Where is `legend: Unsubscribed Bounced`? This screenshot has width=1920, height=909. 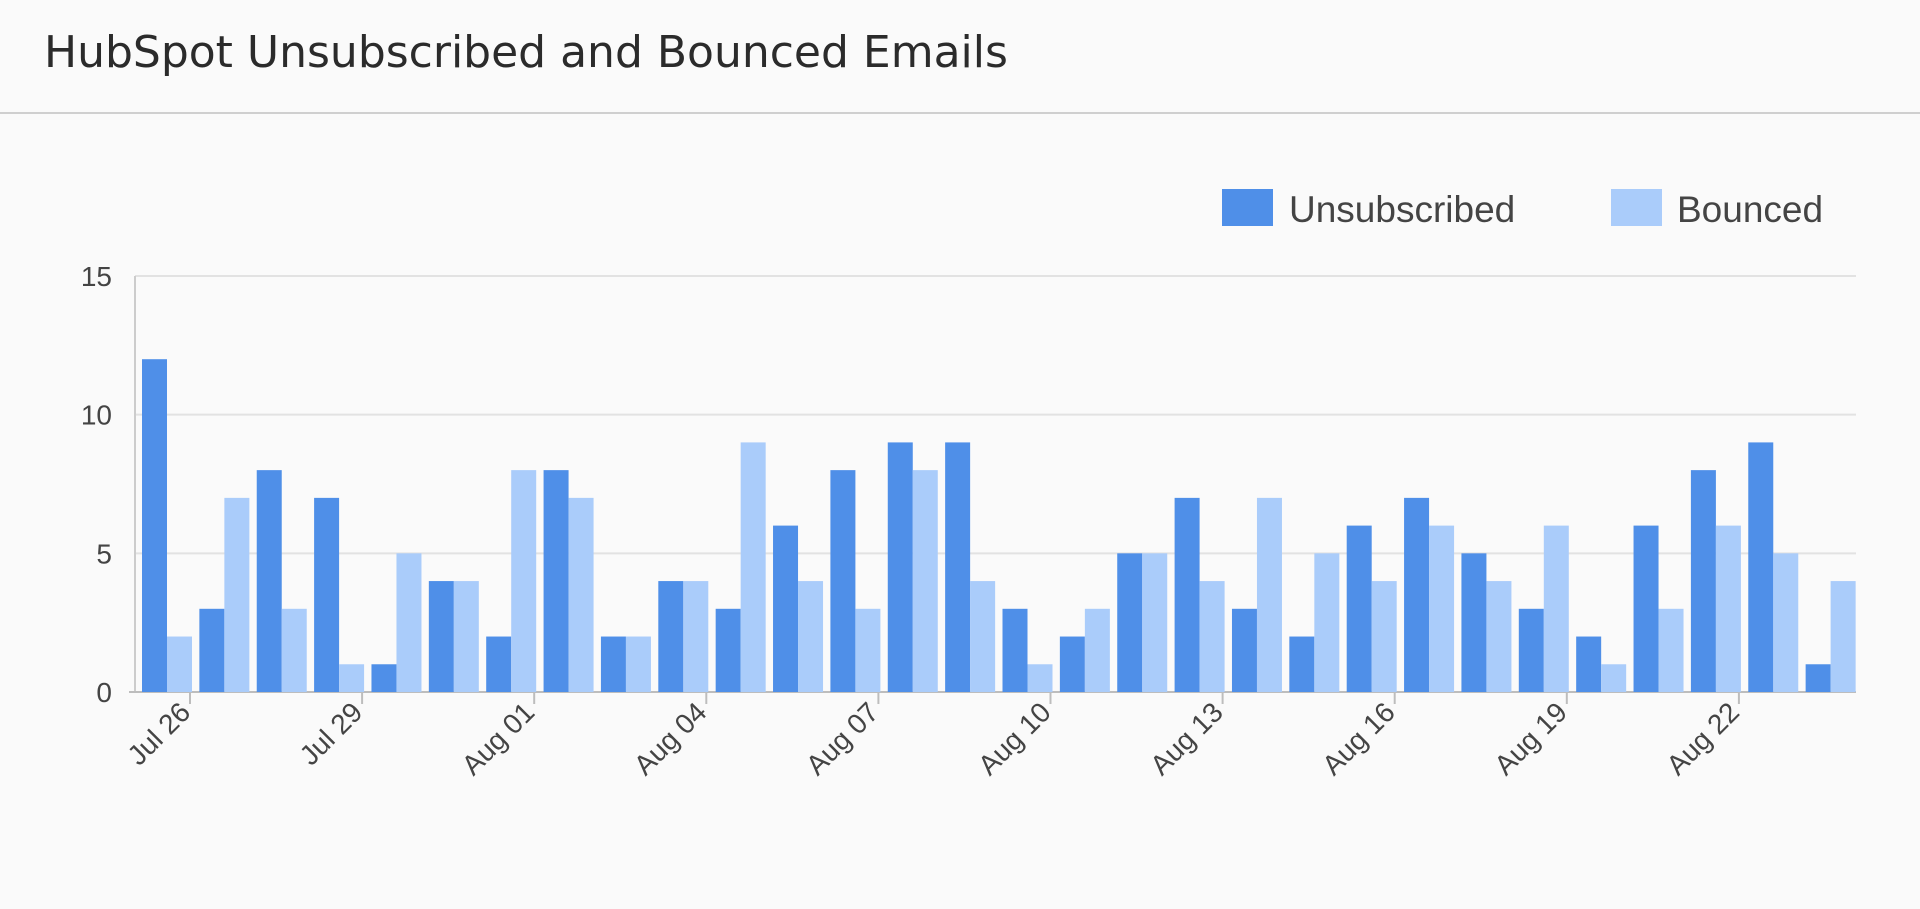
legend: Unsubscribed Bounced is located at coordinates (1522, 209).